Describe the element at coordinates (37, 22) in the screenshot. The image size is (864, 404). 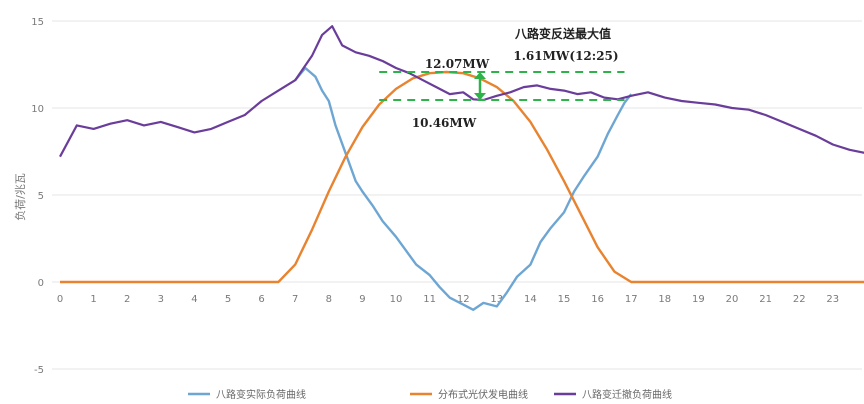
I see `y-tick-label: 15` at that location.